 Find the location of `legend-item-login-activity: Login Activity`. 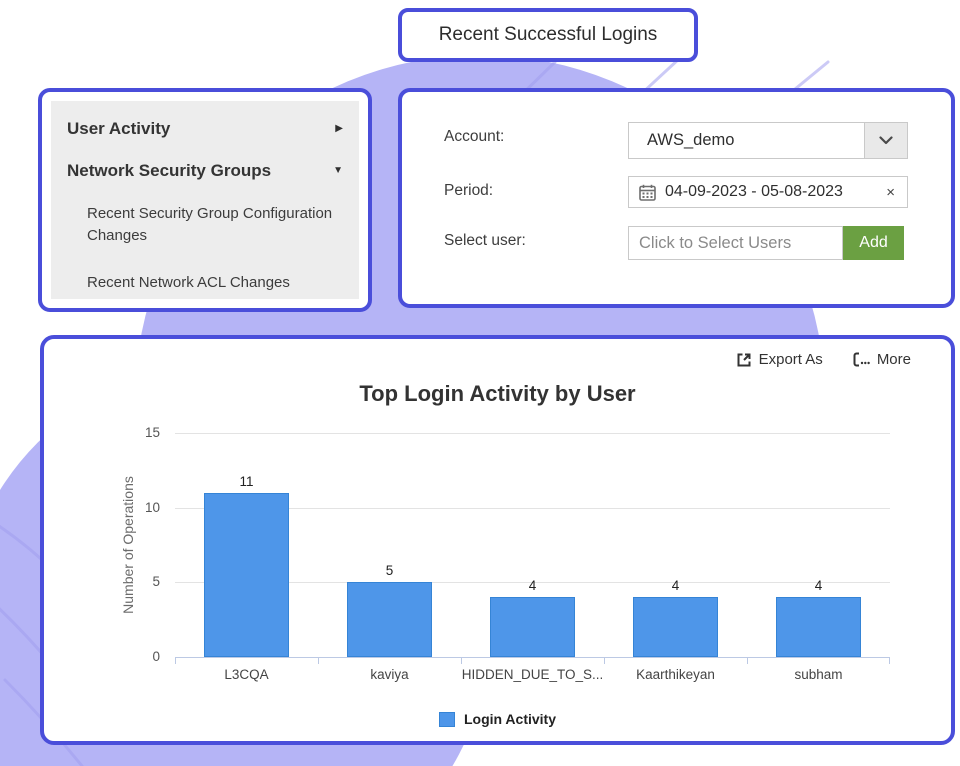

legend-item-login-activity: Login Activity is located at coordinates (497, 719).